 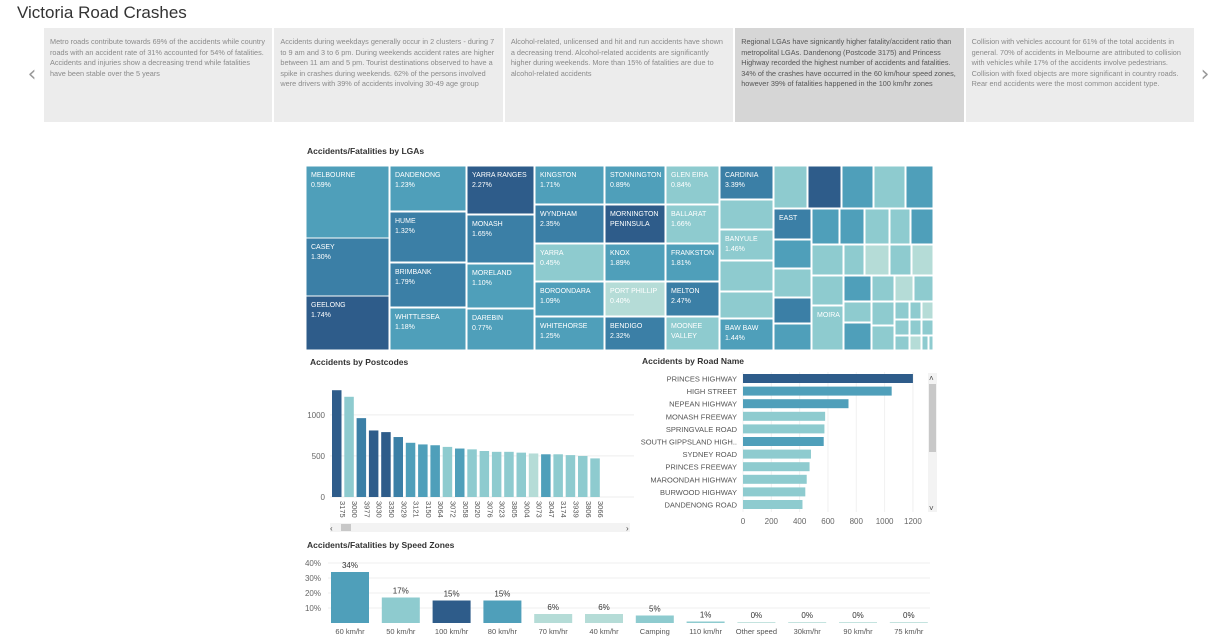 I want to click on treemap-cell-casey: CASEY 1.30%, so click(x=348, y=267).